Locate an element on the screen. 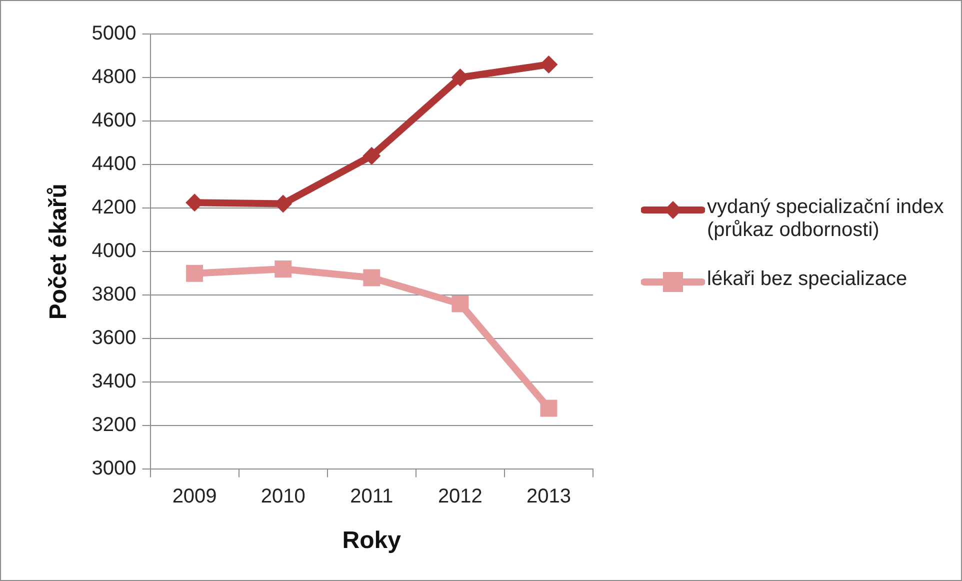 The width and height of the screenshot is (962, 581). y-tick-label: 3400 is located at coordinates (114, 381).